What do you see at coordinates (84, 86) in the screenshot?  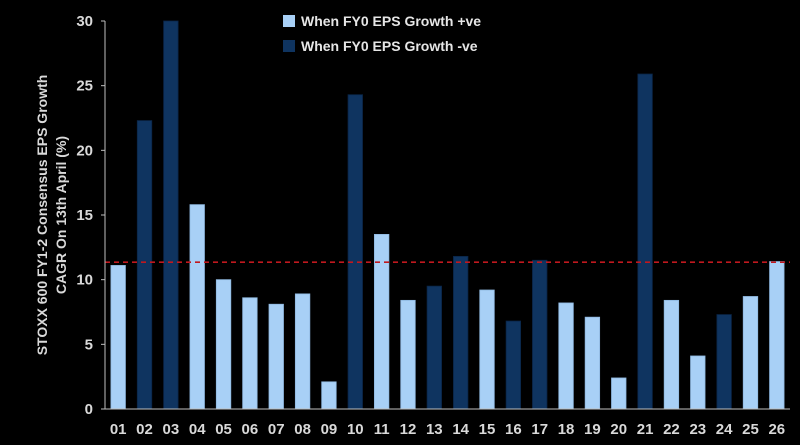 I see `y-tick-label: 25` at bounding box center [84, 86].